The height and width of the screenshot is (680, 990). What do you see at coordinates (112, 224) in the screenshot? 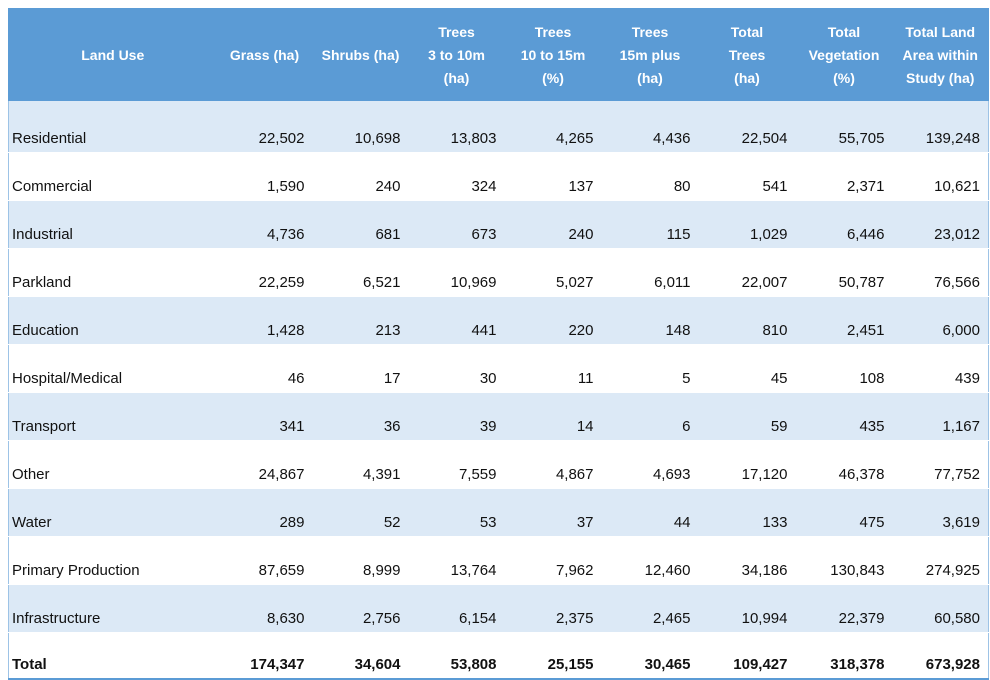
I see `row-label: Industrial` at bounding box center [112, 224].